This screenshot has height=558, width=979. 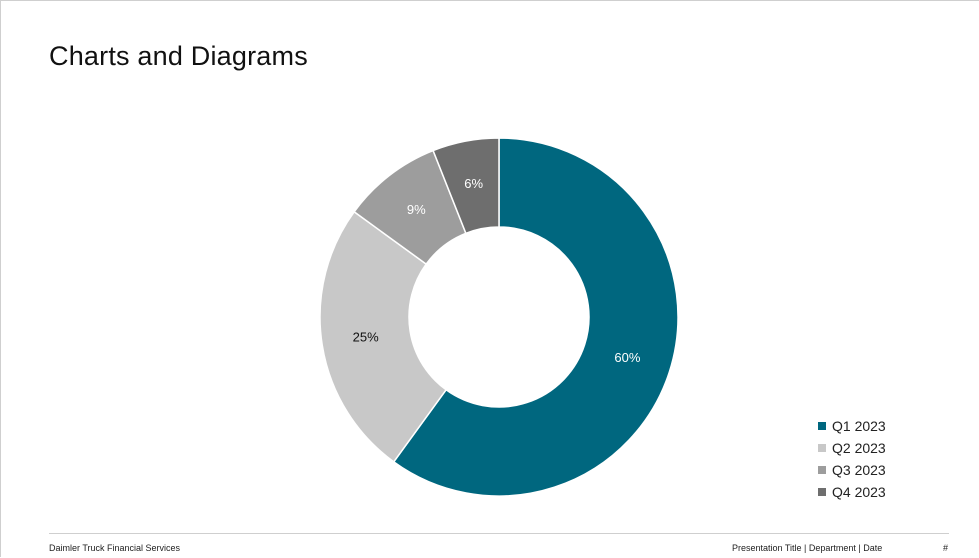 I want to click on legend-item: Q1 2023, so click(x=852, y=426).